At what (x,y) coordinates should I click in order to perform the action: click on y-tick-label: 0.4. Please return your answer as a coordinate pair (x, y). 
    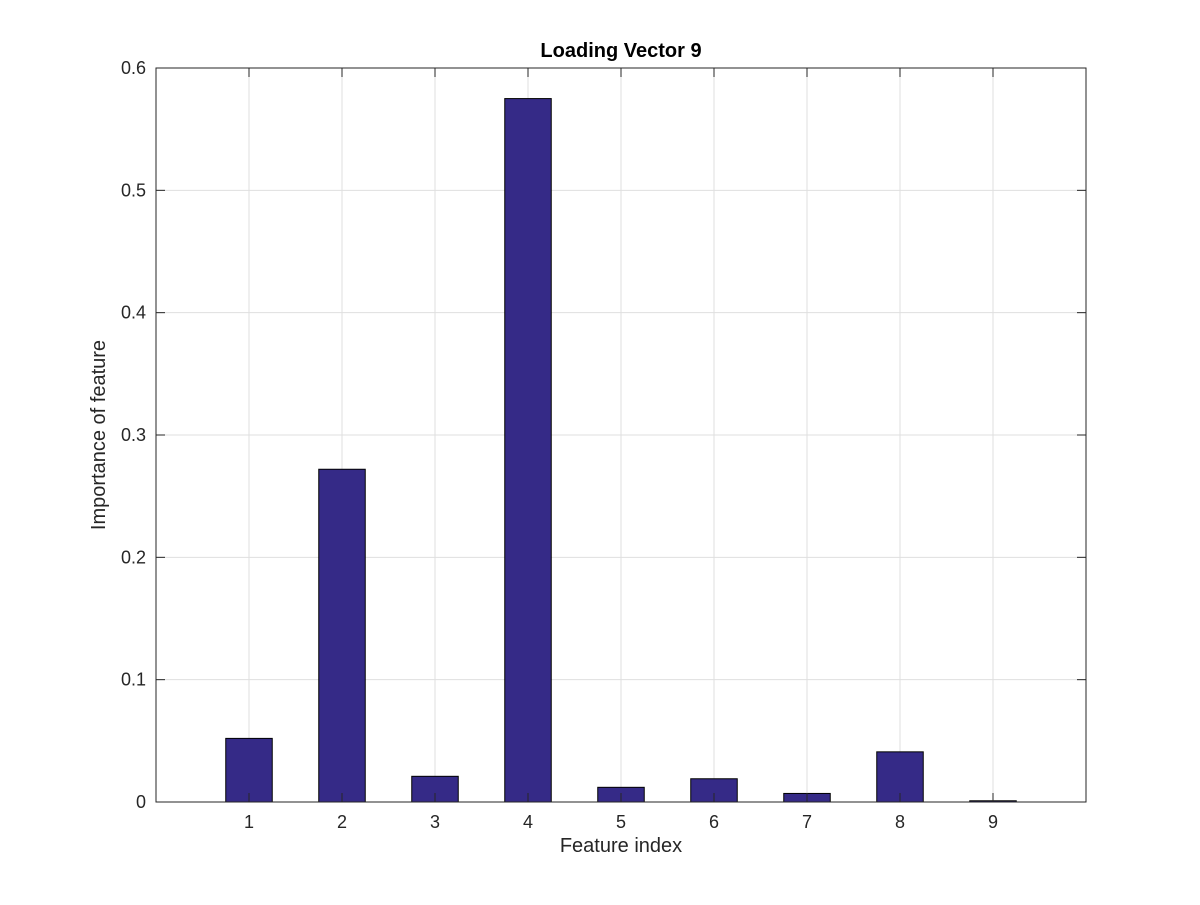
    Looking at the image, I should click on (133, 313).